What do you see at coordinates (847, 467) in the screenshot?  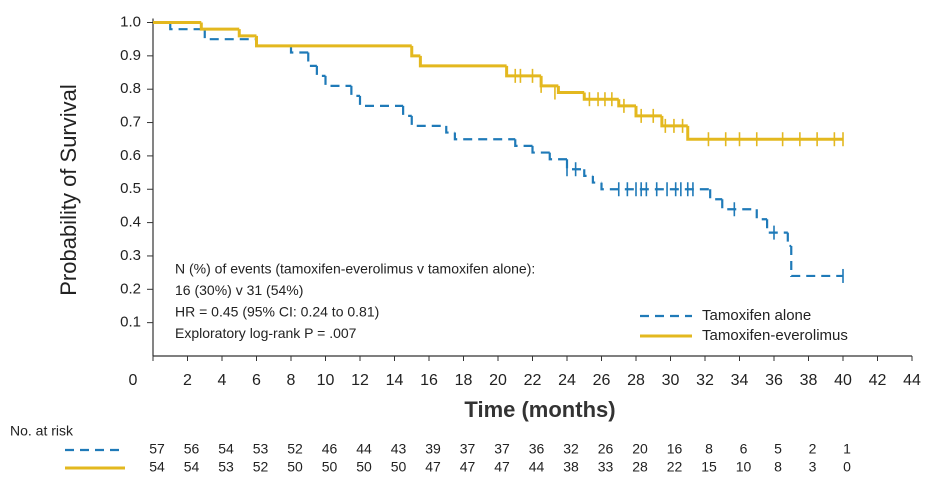 I see `risk-count: 0` at bounding box center [847, 467].